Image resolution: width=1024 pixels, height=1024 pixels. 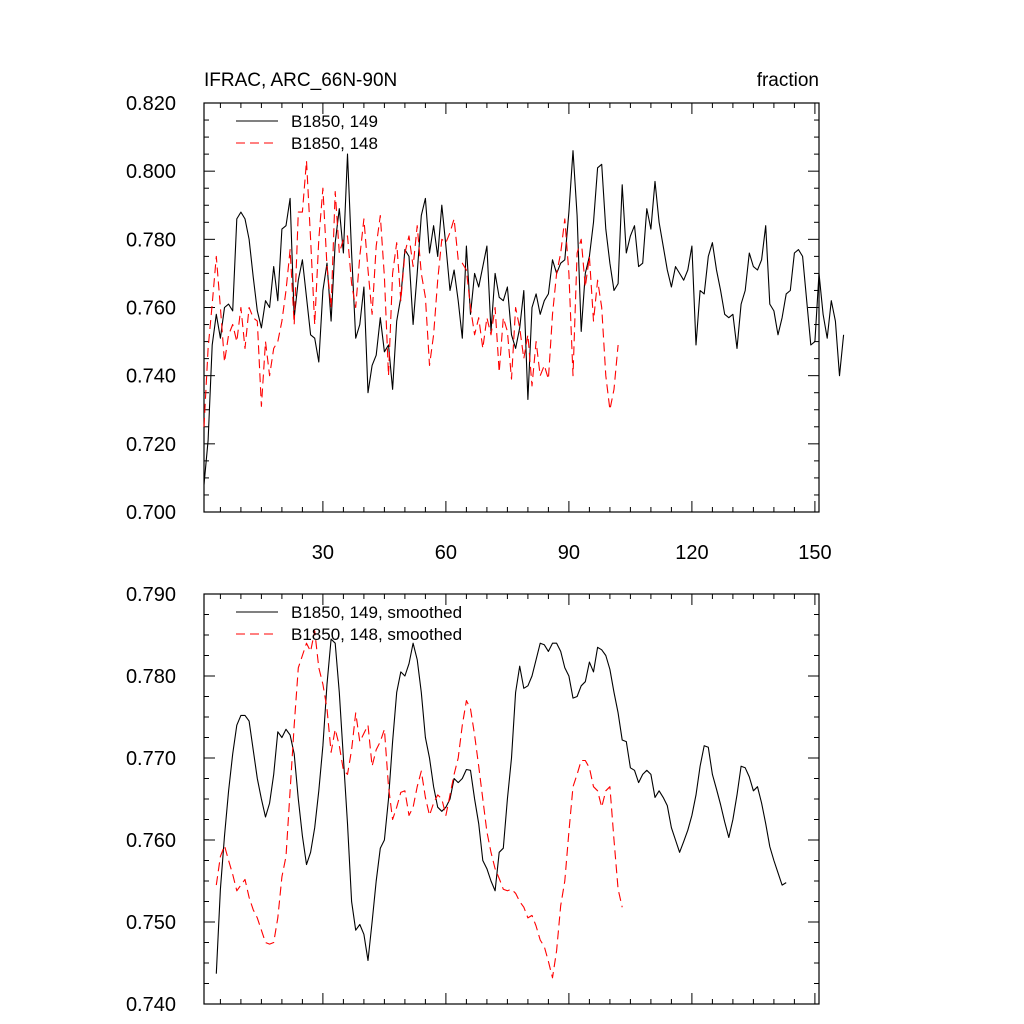 What do you see at coordinates (151, 445) in the screenshot?
I see `y-tick-label: 0.720` at bounding box center [151, 445].